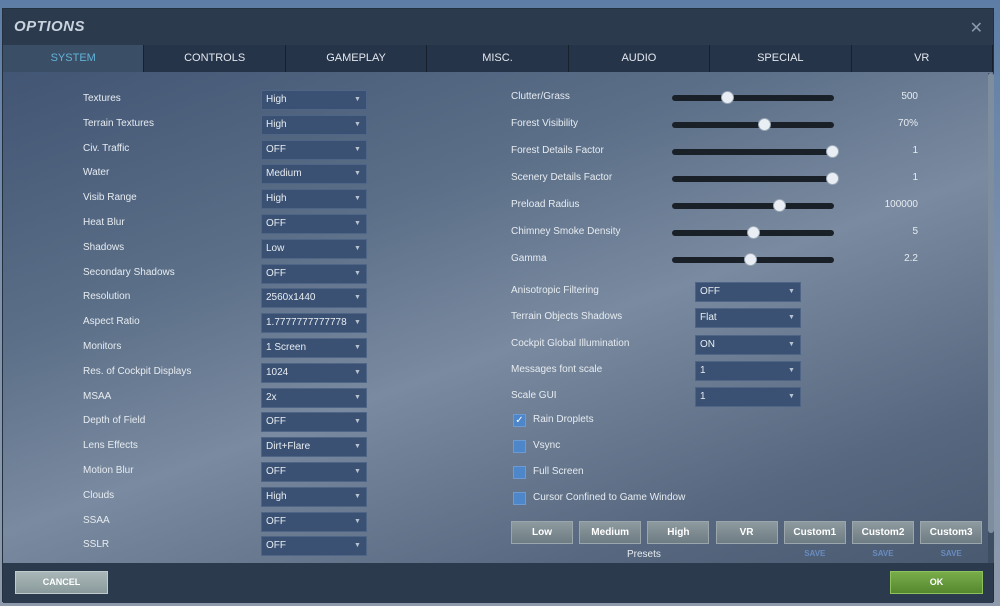  What do you see at coordinates (976, 28) in the screenshot?
I see `close-icon: ✕` at bounding box center [976, 28].